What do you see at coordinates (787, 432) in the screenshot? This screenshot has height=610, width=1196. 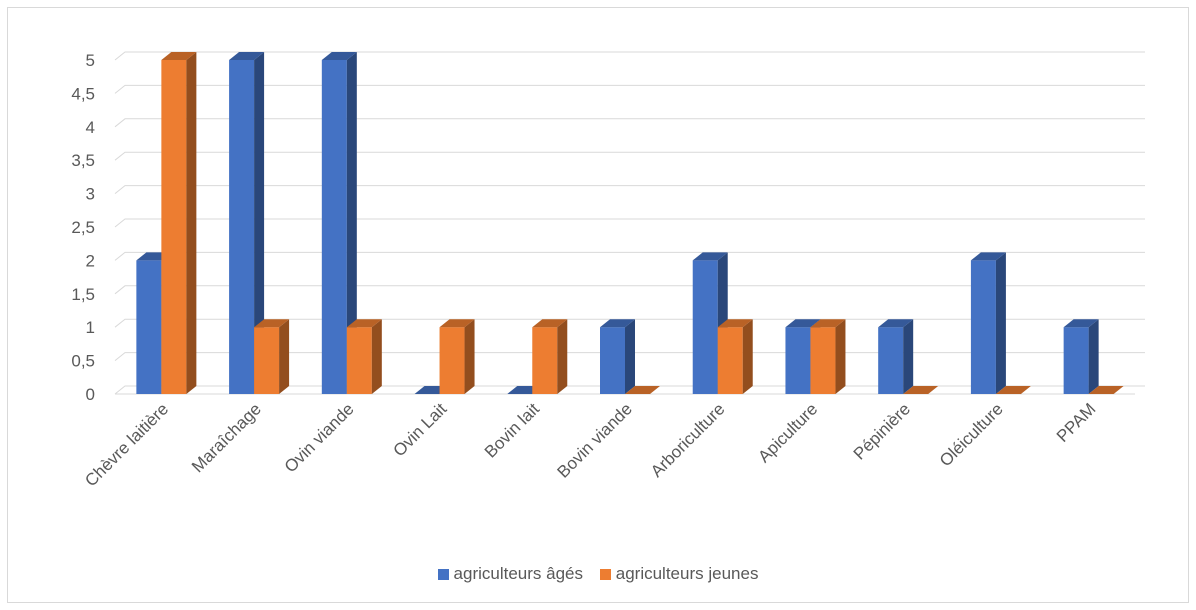 I see `x-category-label: Apiculture` at bounding box center [787, 432].